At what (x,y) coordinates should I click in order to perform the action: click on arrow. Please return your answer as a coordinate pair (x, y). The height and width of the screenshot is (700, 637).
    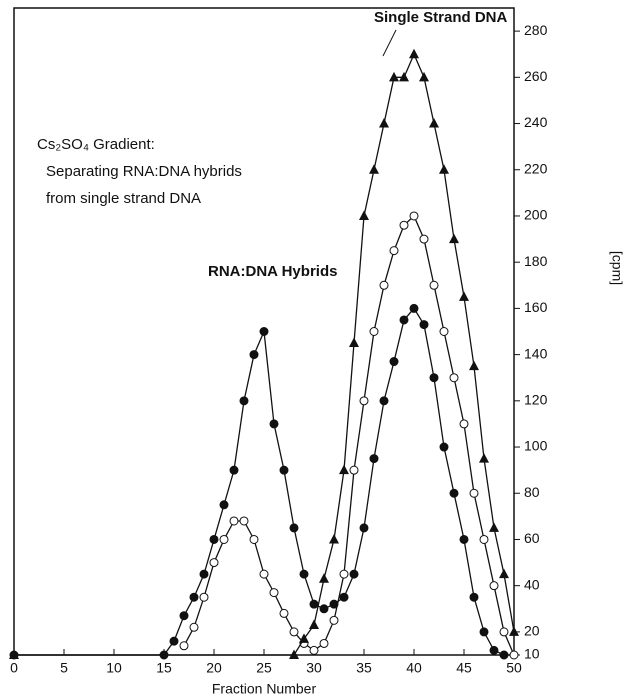
    Looking at the image, I should click on (389, 43).